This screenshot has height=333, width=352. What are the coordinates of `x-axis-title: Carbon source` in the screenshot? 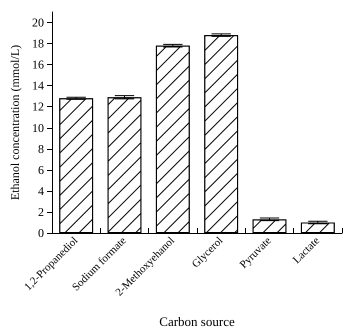 It's located at (197, 321).